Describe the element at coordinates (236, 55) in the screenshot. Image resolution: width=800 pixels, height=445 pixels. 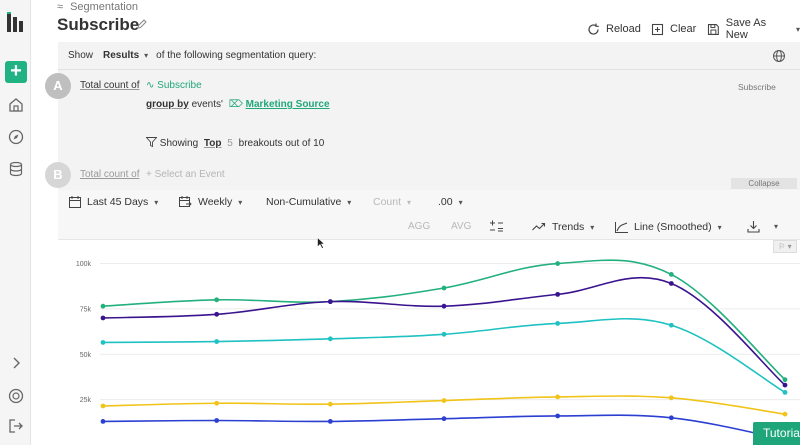
I see `show-suffix: of the following segmentation query:` at that location.